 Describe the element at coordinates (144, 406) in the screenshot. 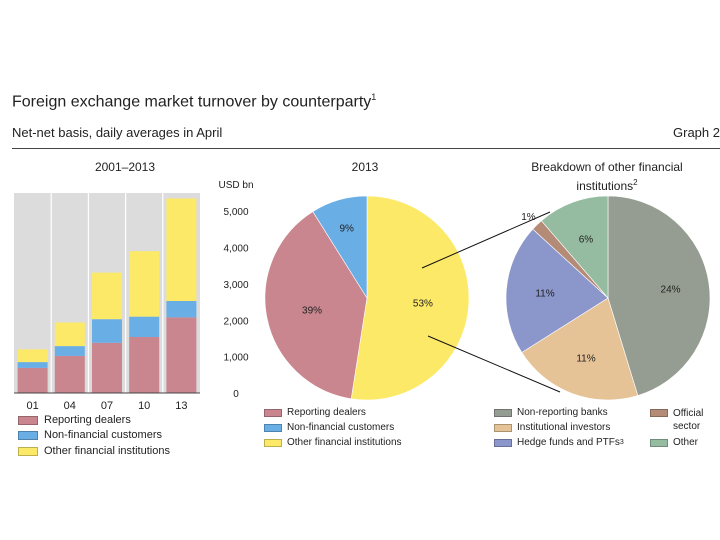

I see `x-tick-label: 10` at that location.